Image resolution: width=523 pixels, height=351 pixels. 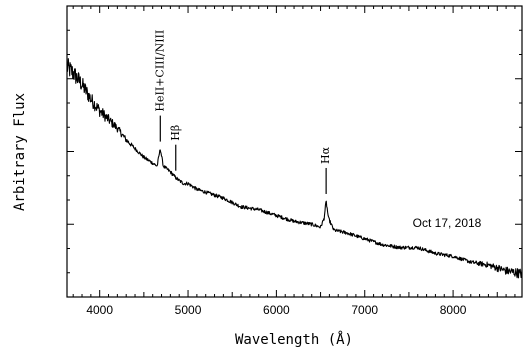 I want to click on annotation-label: Hα, so click(x=325, y=155).